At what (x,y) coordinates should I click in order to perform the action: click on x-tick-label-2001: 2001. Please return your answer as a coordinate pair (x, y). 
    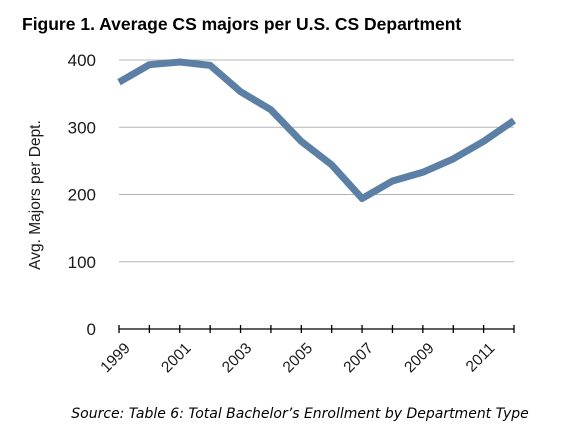
    Looking at the image, I should click on (176, 358).